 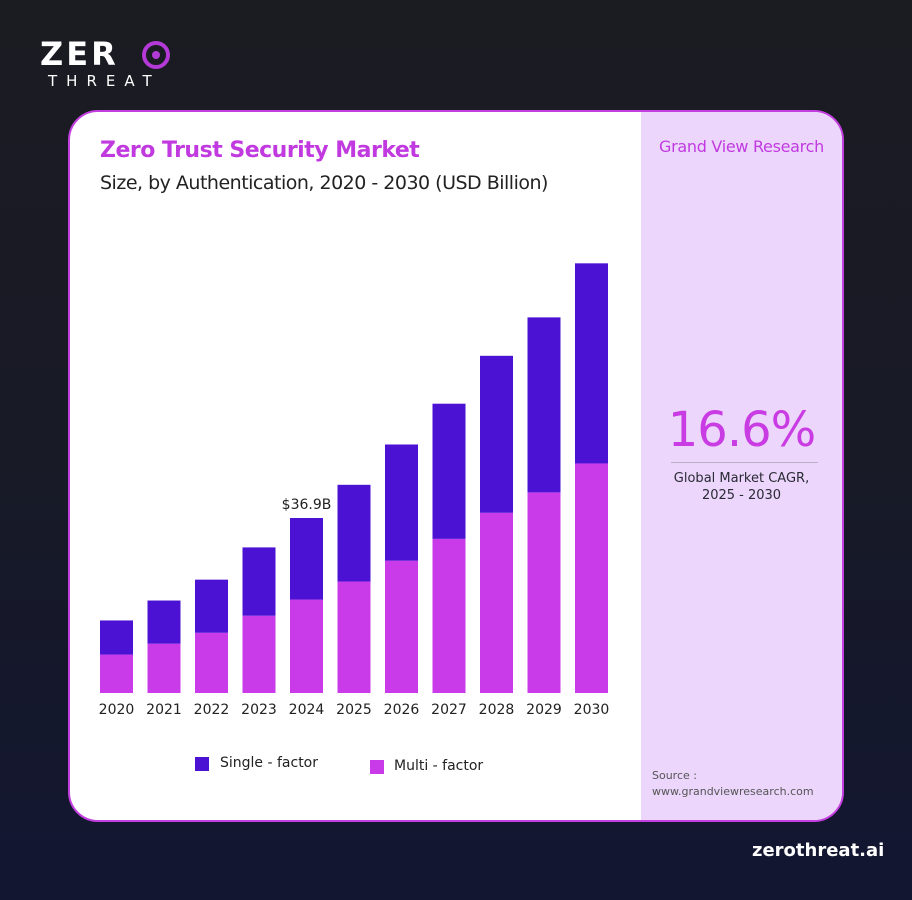 I want to click on bar-single-2027, so click(x=449, y=471).